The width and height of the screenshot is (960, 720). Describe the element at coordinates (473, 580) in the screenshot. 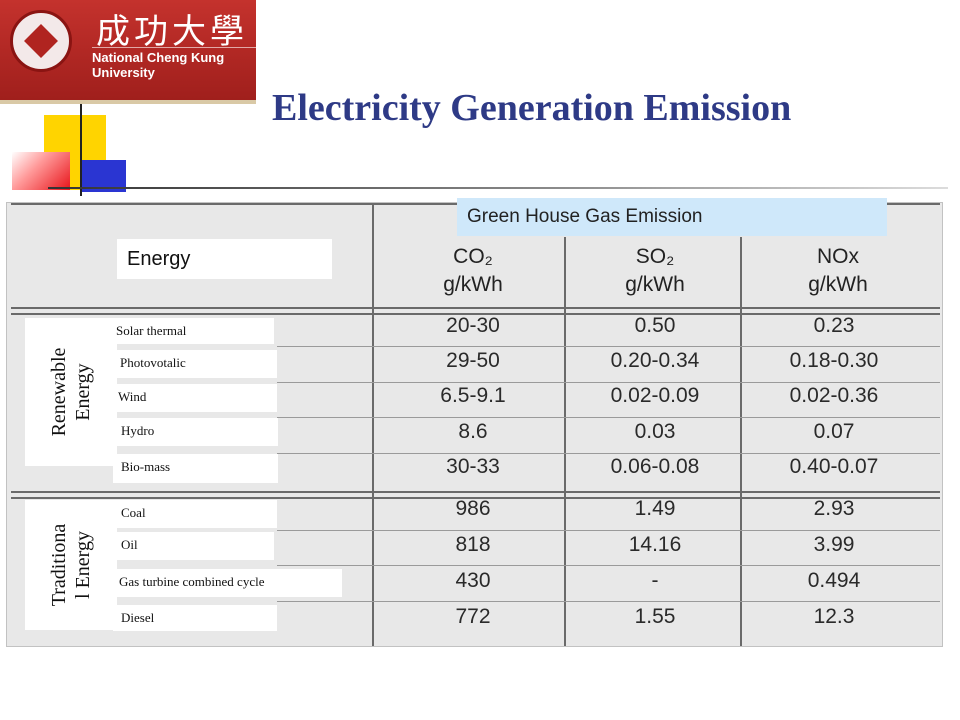

I see `cell-co2: 430` at that location.